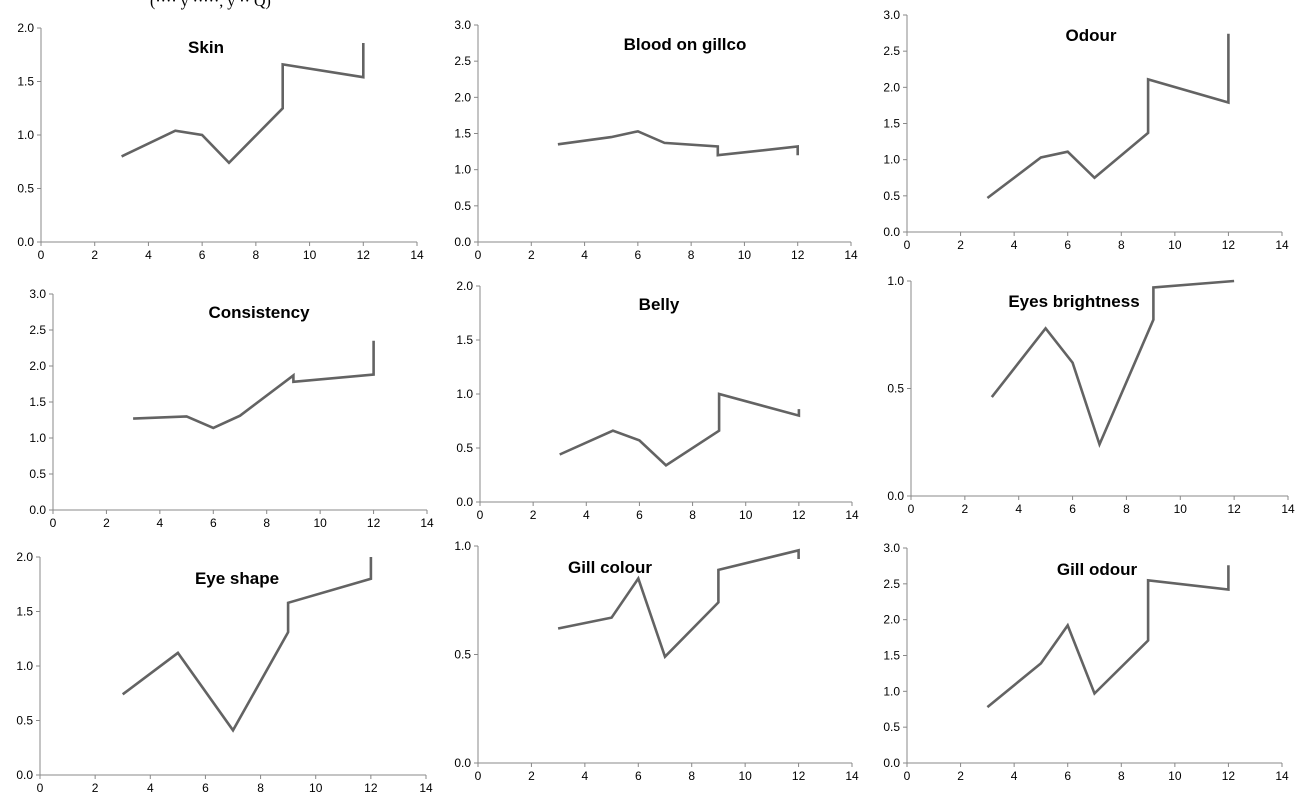  Describe the element at coordinates (1091, 395) in the screenshot. I see `chart-panel: 0.0 0.5 1.0 0 2 4 6 8 10 12 14 Eyes brightness` at that location.